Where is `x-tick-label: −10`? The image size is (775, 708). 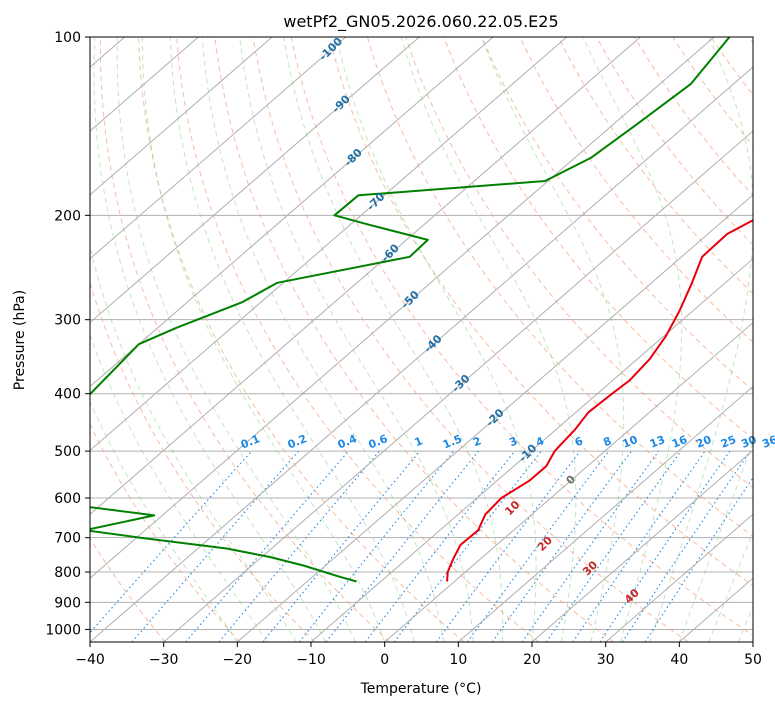 x-tick-label: −10 is located at coordinates (311, 660).